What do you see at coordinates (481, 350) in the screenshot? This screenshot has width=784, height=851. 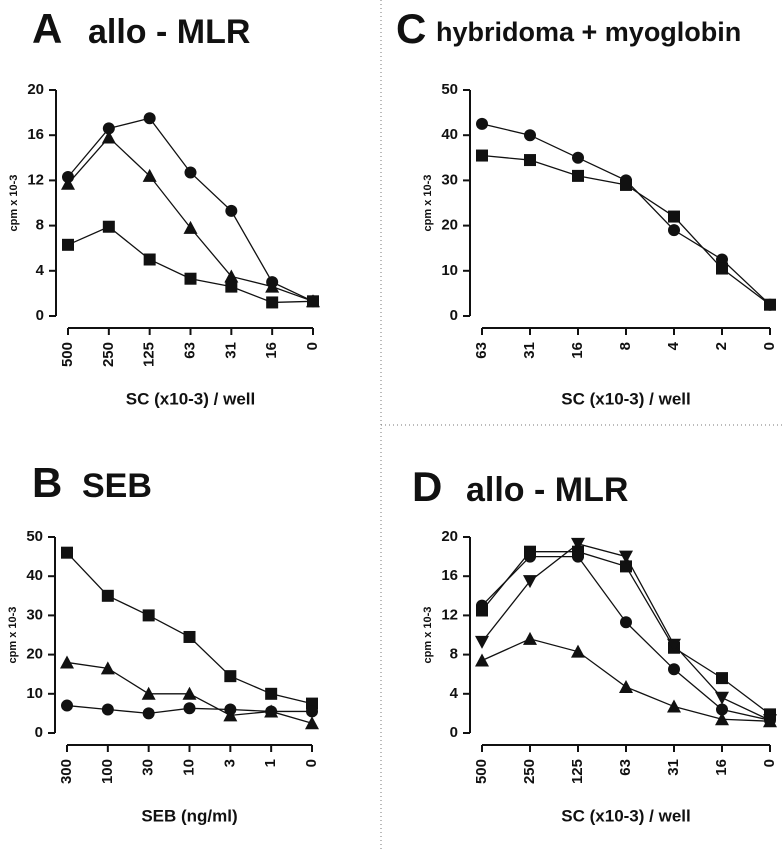 I see `x-tick-label: 63` at bounding box center [481, 350].